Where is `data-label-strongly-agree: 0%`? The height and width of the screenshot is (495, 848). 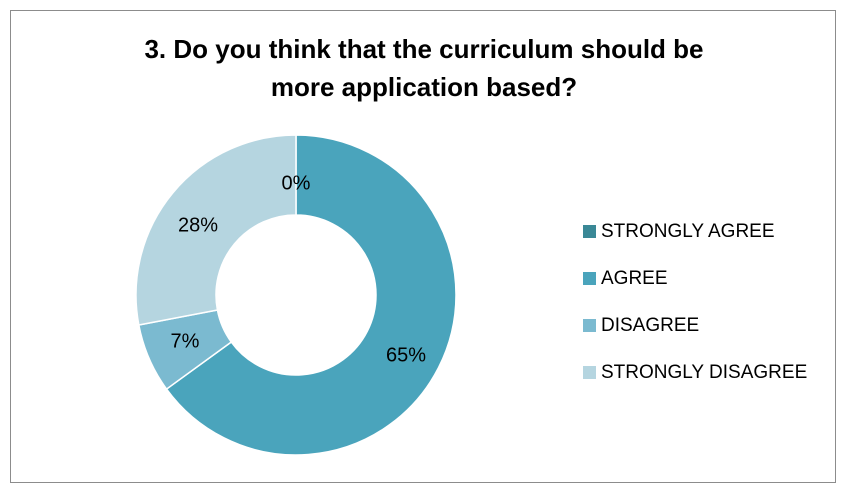 data-label-strongly-agree: 0% is located at coordinates (296, 183).